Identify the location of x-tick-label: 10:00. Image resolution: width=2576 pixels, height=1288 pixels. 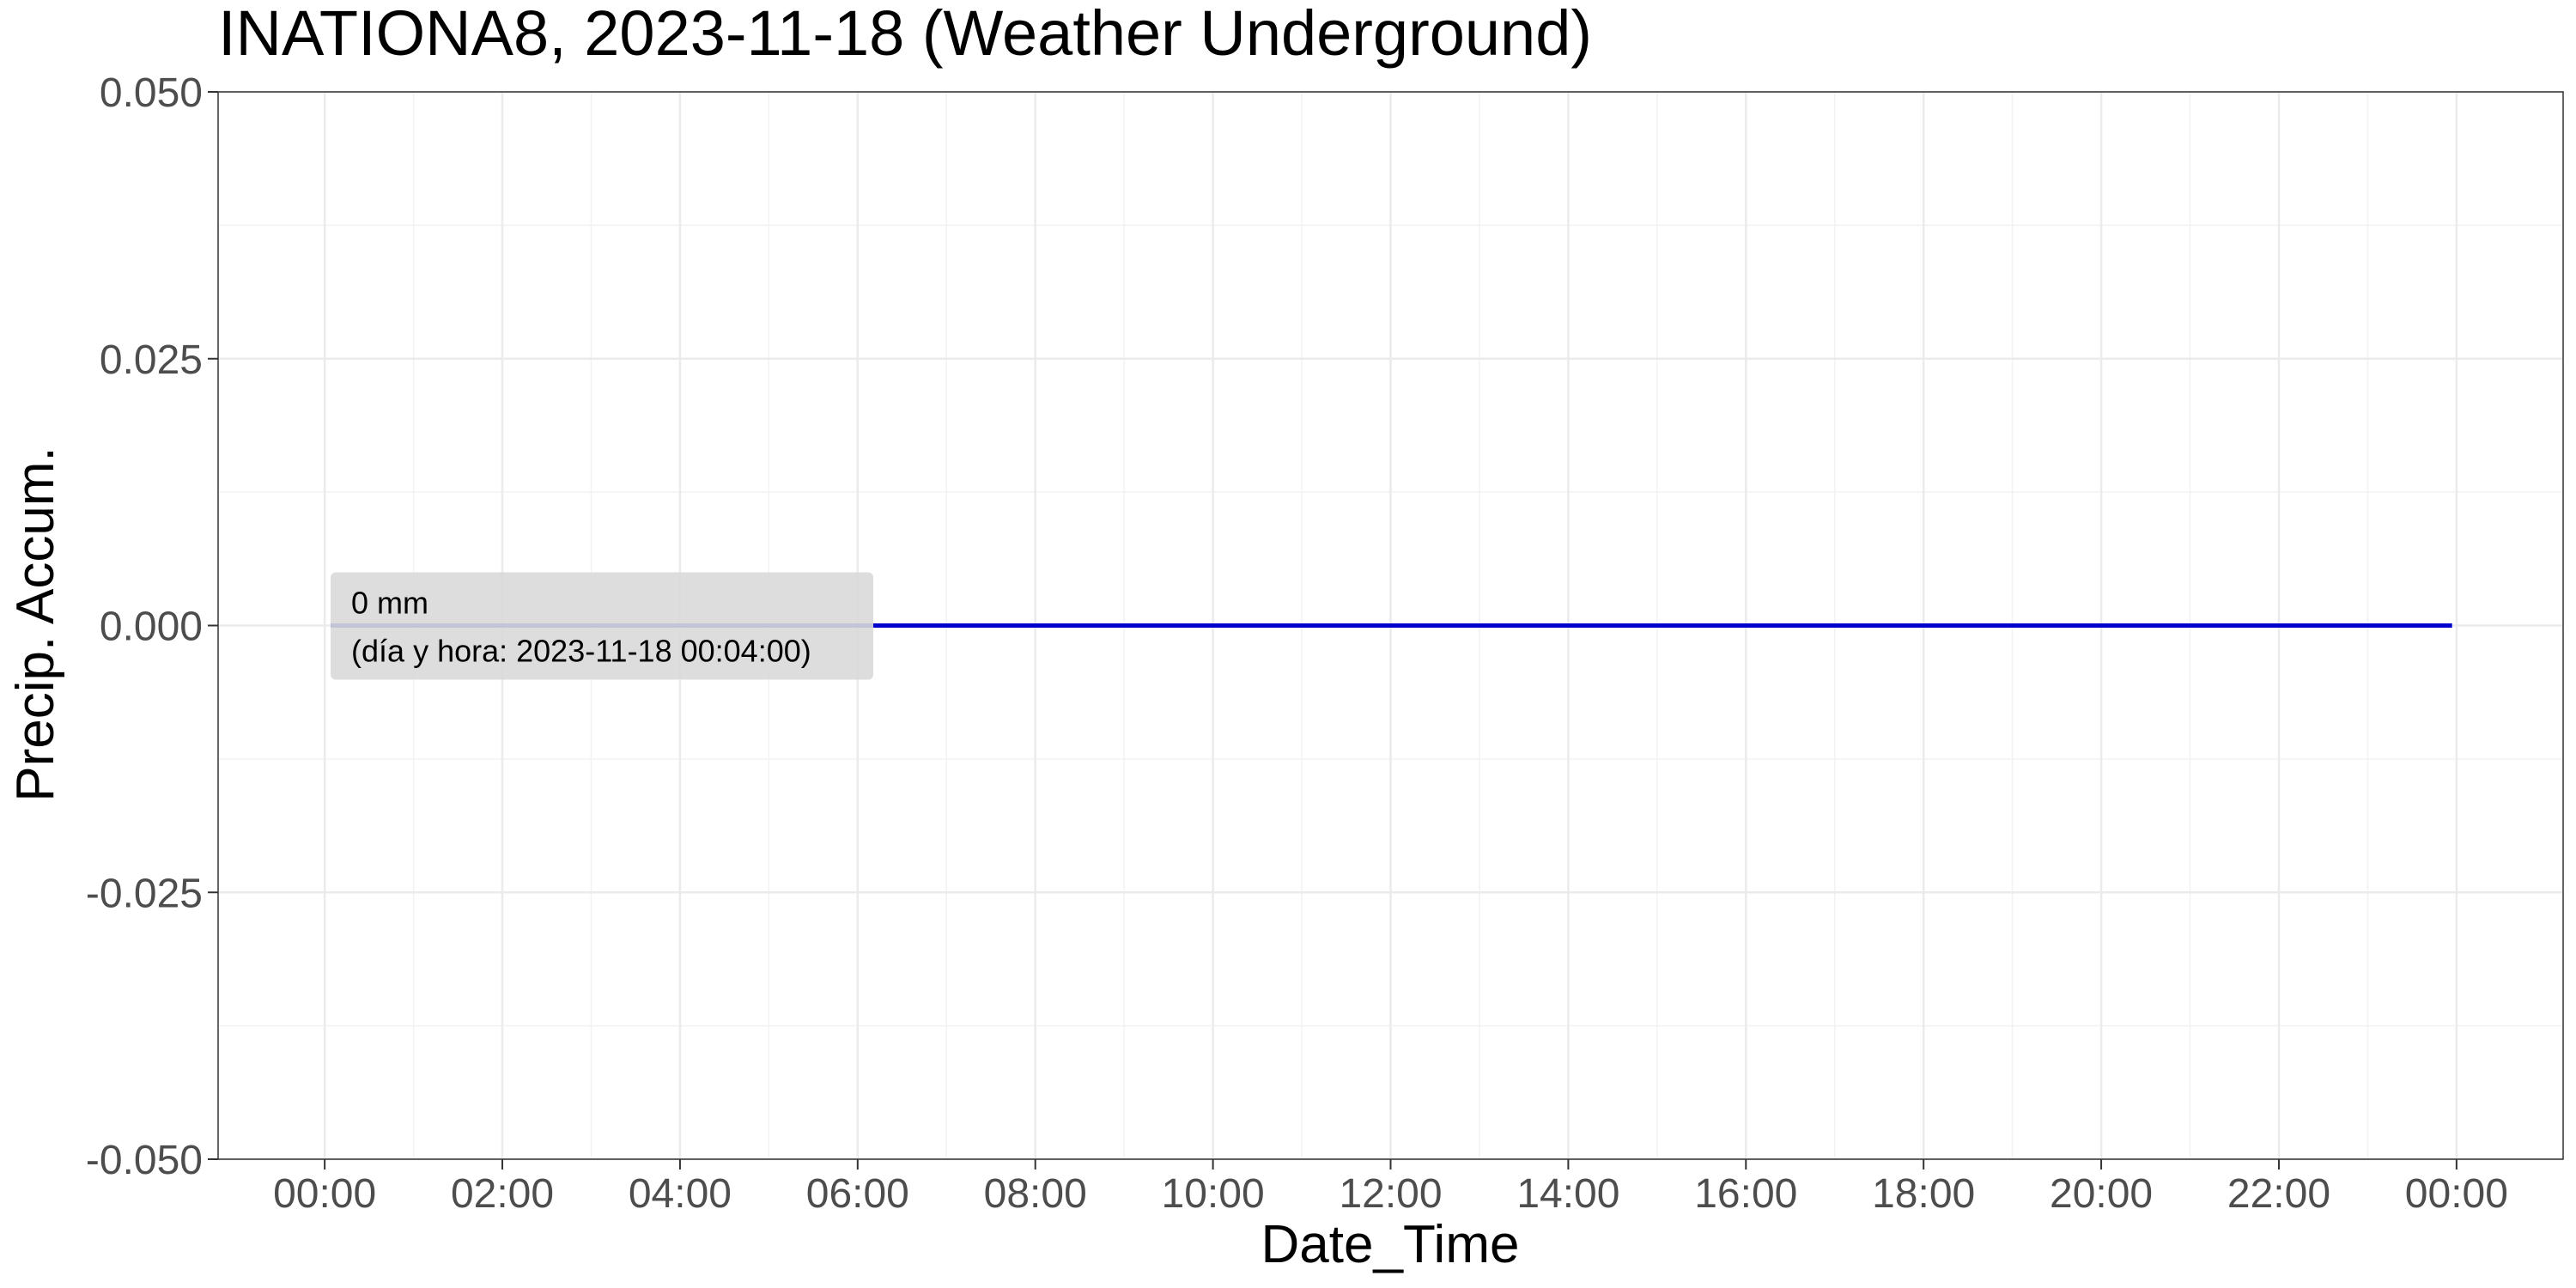
(1213, 1194).